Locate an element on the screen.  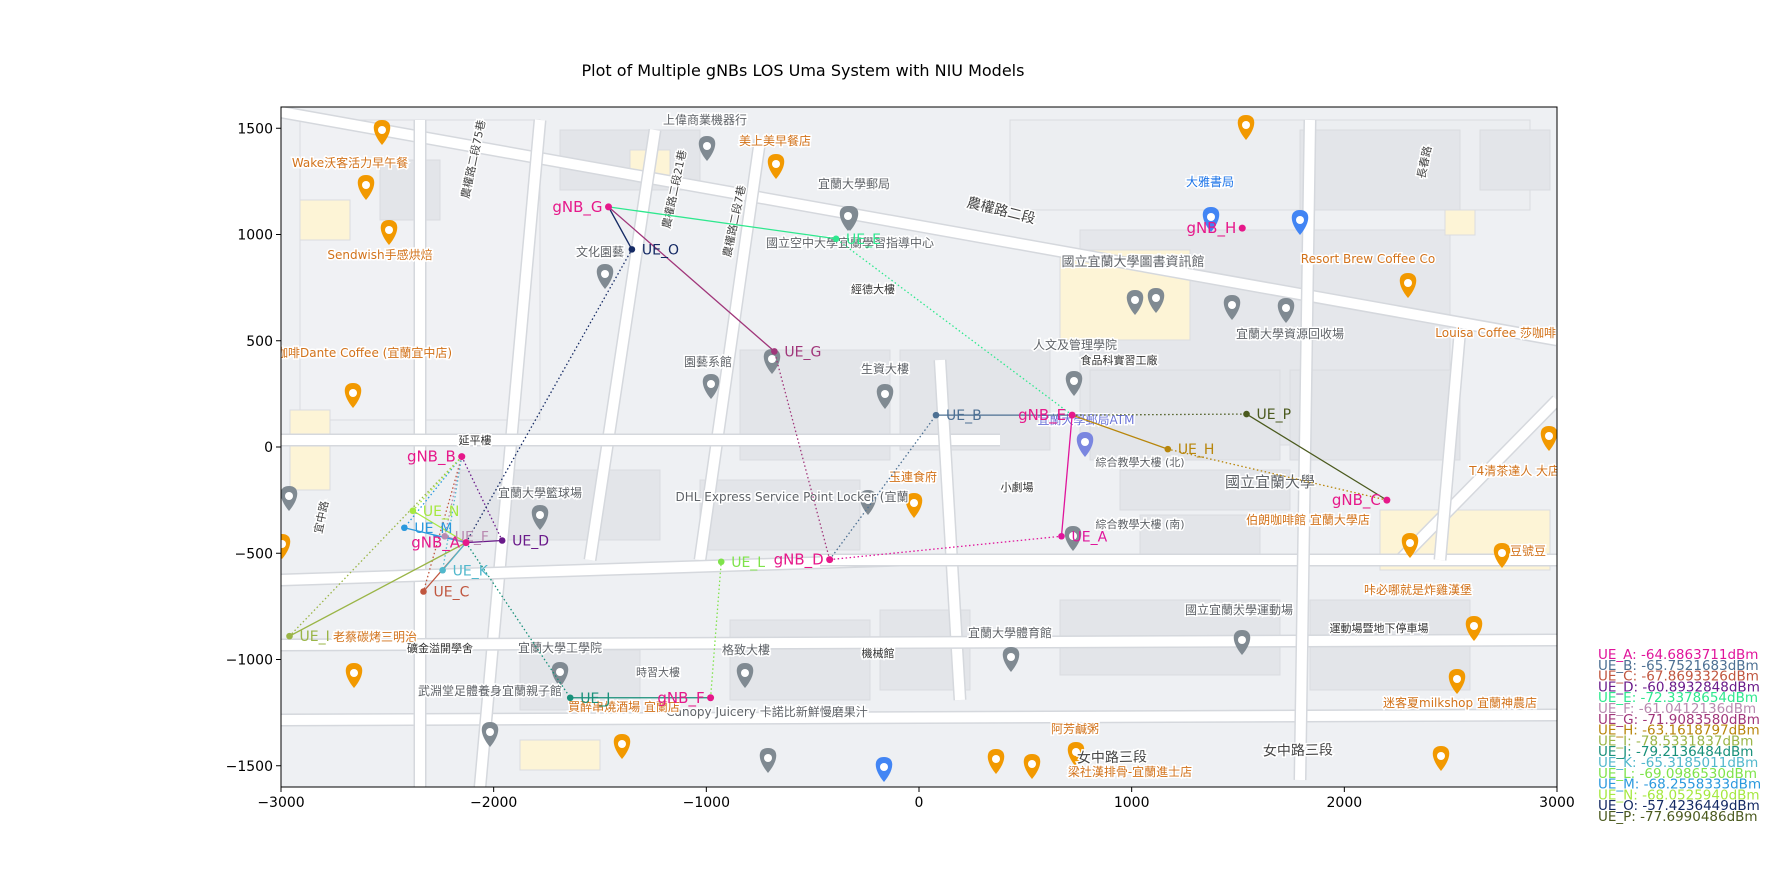
ue-point-UE_B is located at coordinates (936, 415).